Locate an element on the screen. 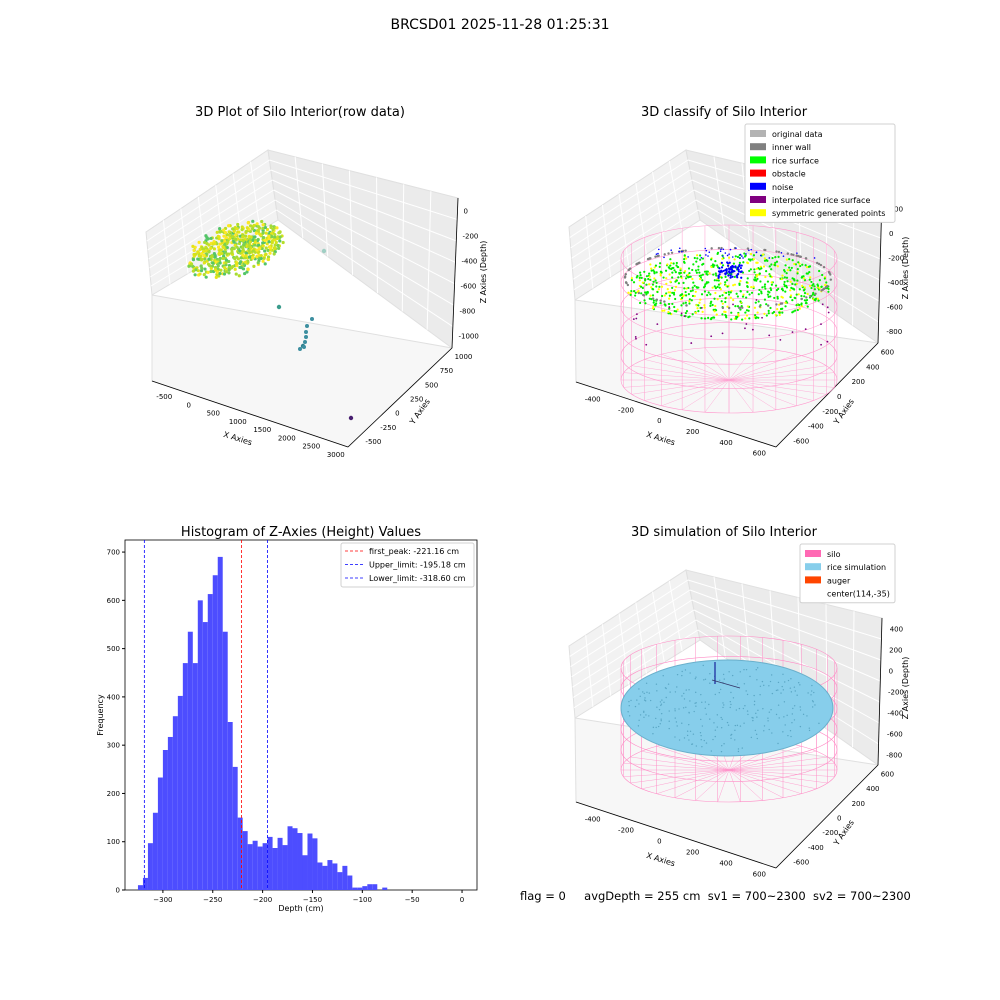 The width and height of the screenshot is (1000, 1000). chart3-legend-label: first_peak: -221.16 cm is located at coordinates (414, 551).